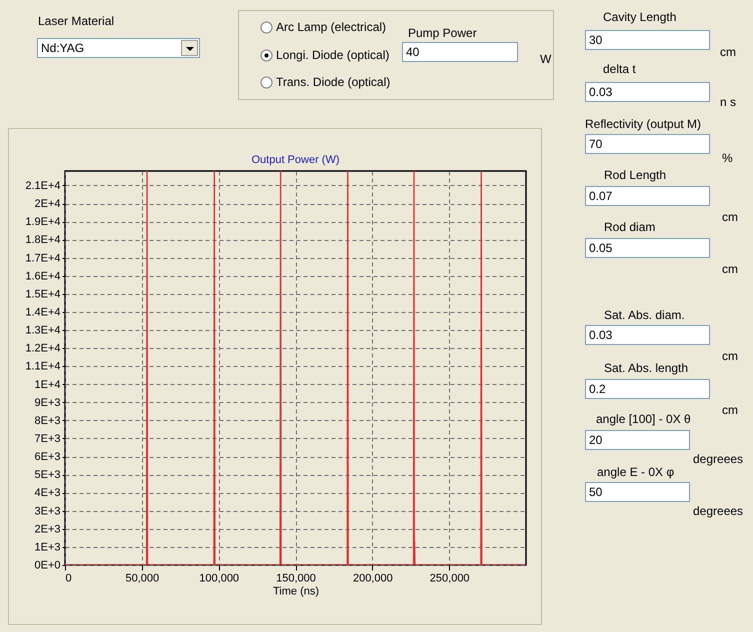 This screenshot has height=632, width=753. Describe the element at coordinates (296, 578) in the screenshot. I see `x-tick-label: 150,000` at that location.